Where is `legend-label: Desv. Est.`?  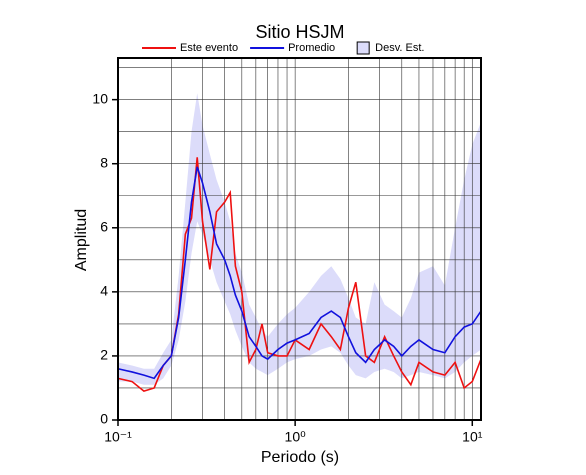 legend-label: Desv. Est. is located at coordinates (399, 48).